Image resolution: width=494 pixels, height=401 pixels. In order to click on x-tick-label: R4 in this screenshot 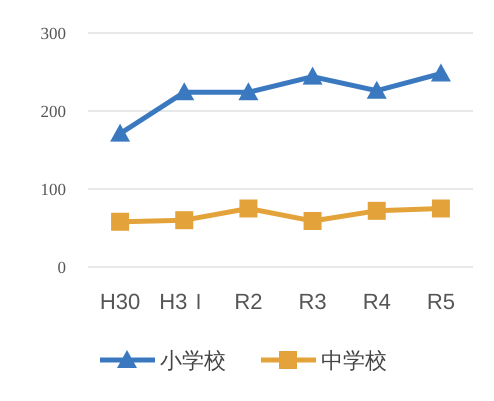, I will do `click(376, 301)`.